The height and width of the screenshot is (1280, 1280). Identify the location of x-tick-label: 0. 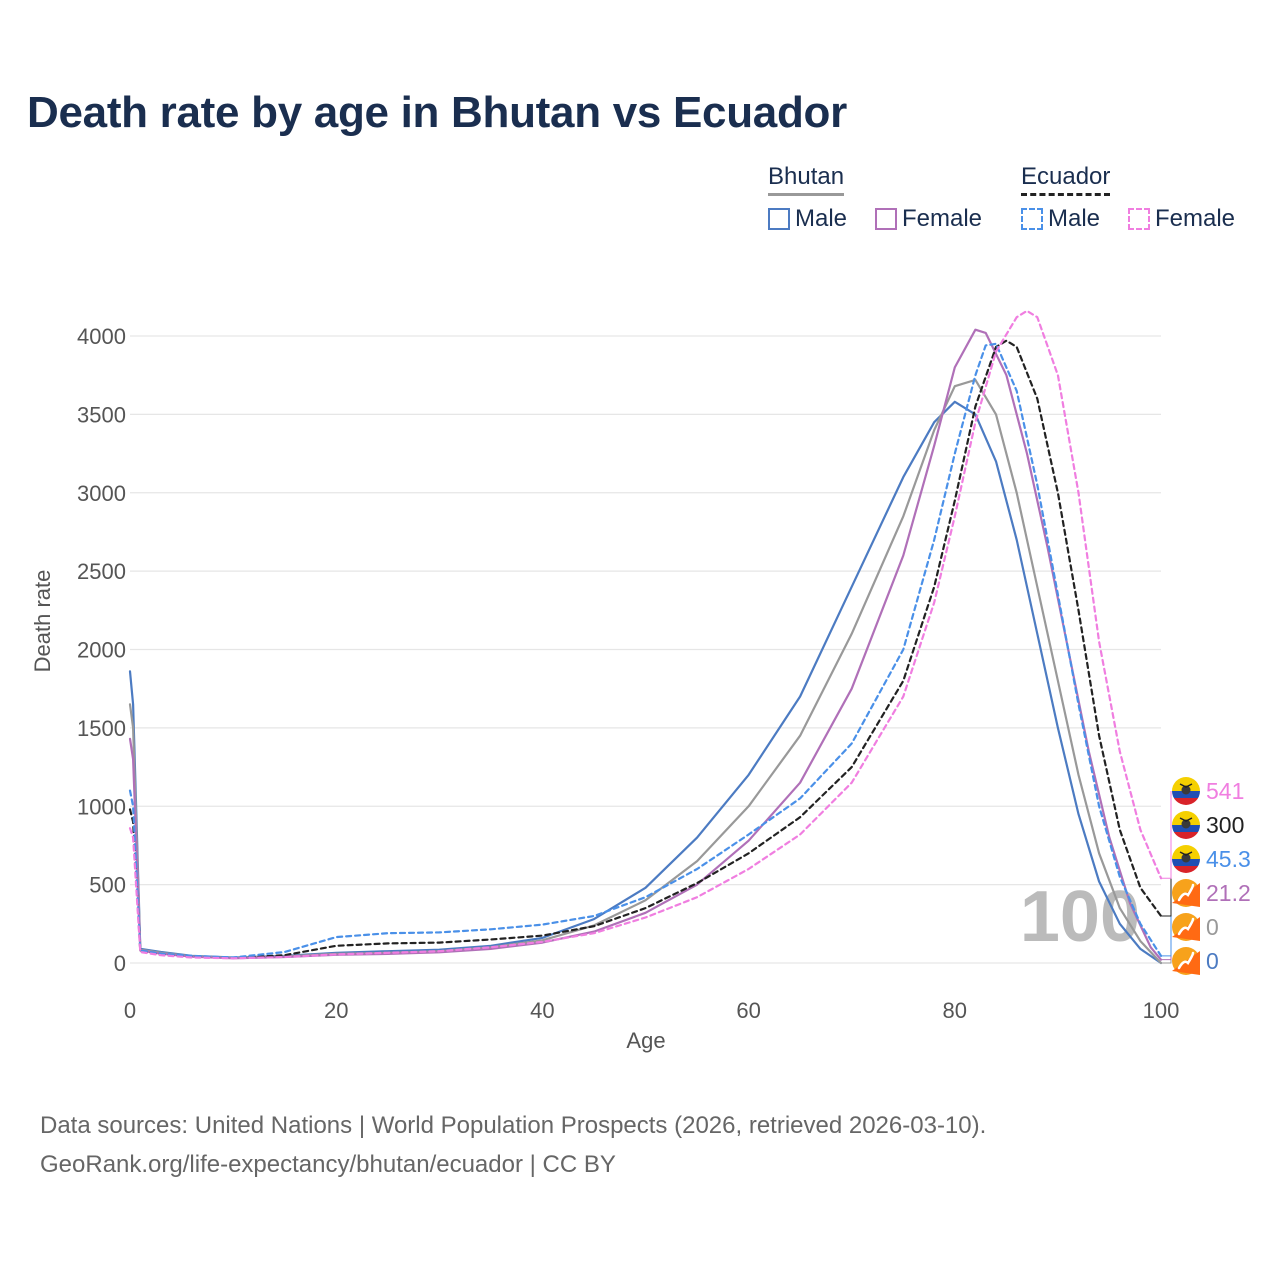
(130, 1010).